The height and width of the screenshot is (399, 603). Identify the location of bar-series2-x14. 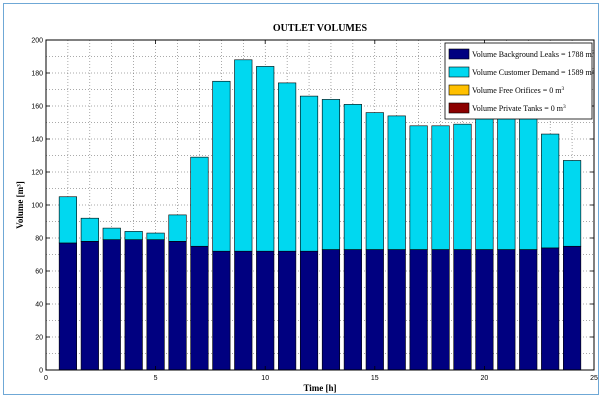
(352, 177).